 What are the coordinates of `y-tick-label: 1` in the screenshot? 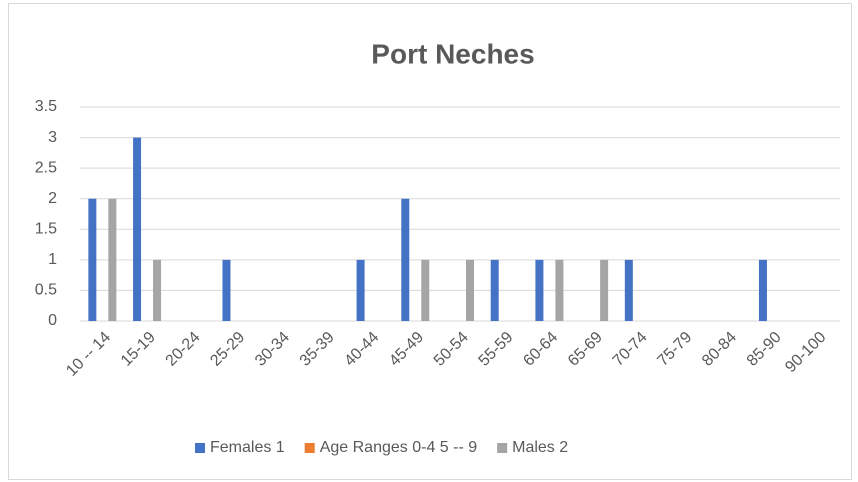 It's located at (52, 259).